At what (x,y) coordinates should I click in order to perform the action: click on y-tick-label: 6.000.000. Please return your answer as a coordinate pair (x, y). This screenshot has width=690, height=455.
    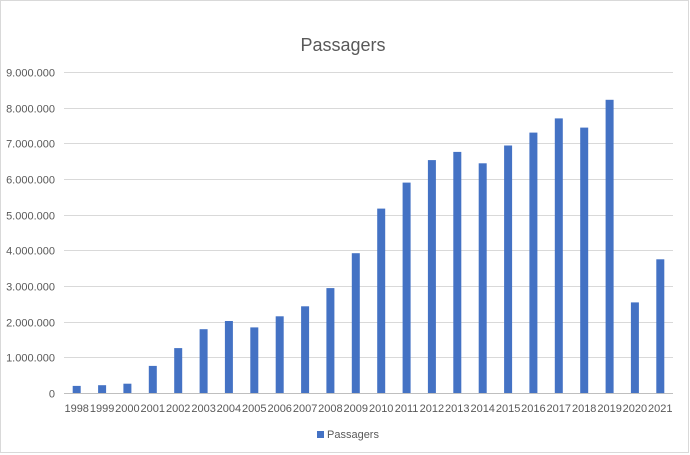
    Looking at the image, I should click on (30, 181).